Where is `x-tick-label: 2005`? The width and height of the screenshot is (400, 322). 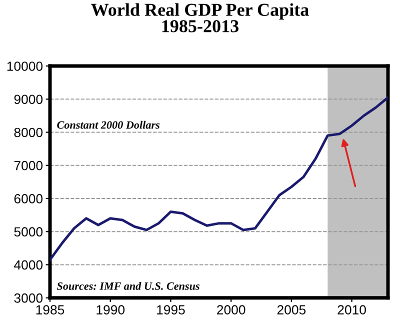
x-tick-label: 2005 is located at coordinates (291, 309).